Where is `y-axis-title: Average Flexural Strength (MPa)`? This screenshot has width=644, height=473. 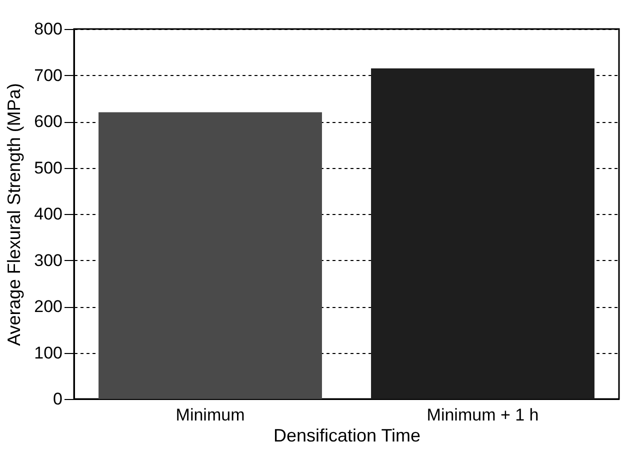
y-axis-title: Average Flexural Strength (MPa) is located at coordinates (14, 214).